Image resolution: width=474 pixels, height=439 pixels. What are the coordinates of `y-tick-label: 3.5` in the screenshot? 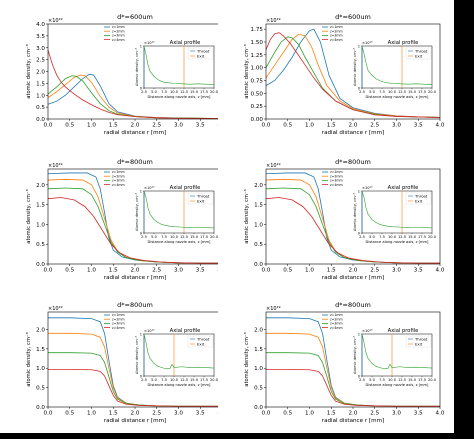 It's located at (40, 37).